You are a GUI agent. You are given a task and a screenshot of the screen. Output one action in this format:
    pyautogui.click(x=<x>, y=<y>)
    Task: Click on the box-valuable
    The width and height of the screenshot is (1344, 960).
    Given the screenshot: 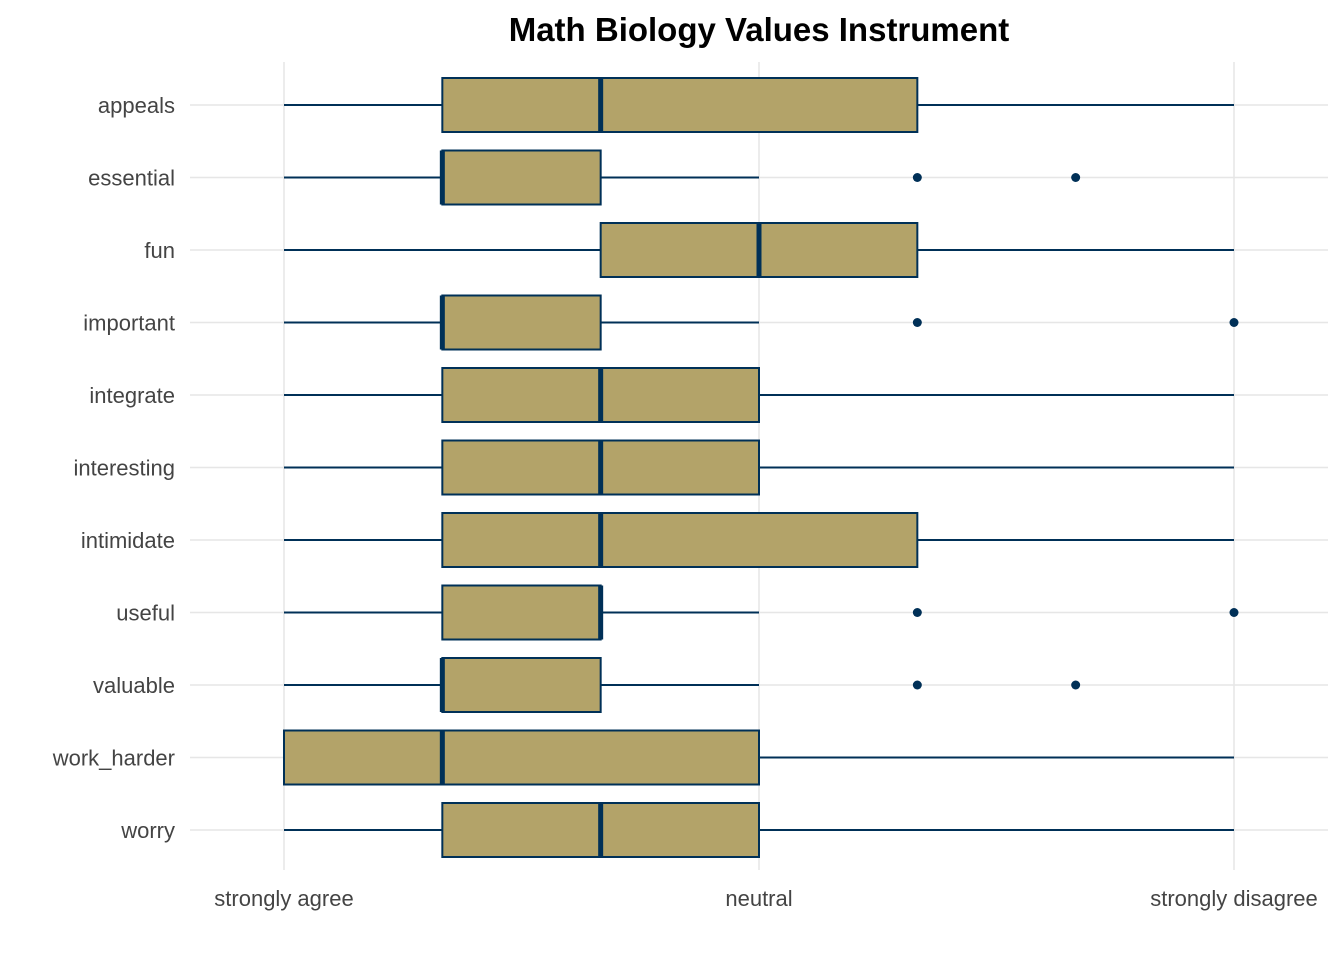 What is the action you would take?
    pyautogui.click(x=682, y=685)
    